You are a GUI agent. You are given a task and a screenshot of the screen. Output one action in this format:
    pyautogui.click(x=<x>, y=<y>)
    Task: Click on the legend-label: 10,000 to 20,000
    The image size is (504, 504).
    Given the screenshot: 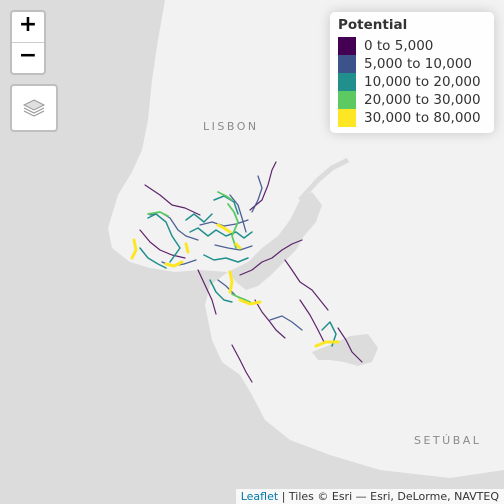 What is the action you would take?
    pyautogui.click(x=422, y=82)
    